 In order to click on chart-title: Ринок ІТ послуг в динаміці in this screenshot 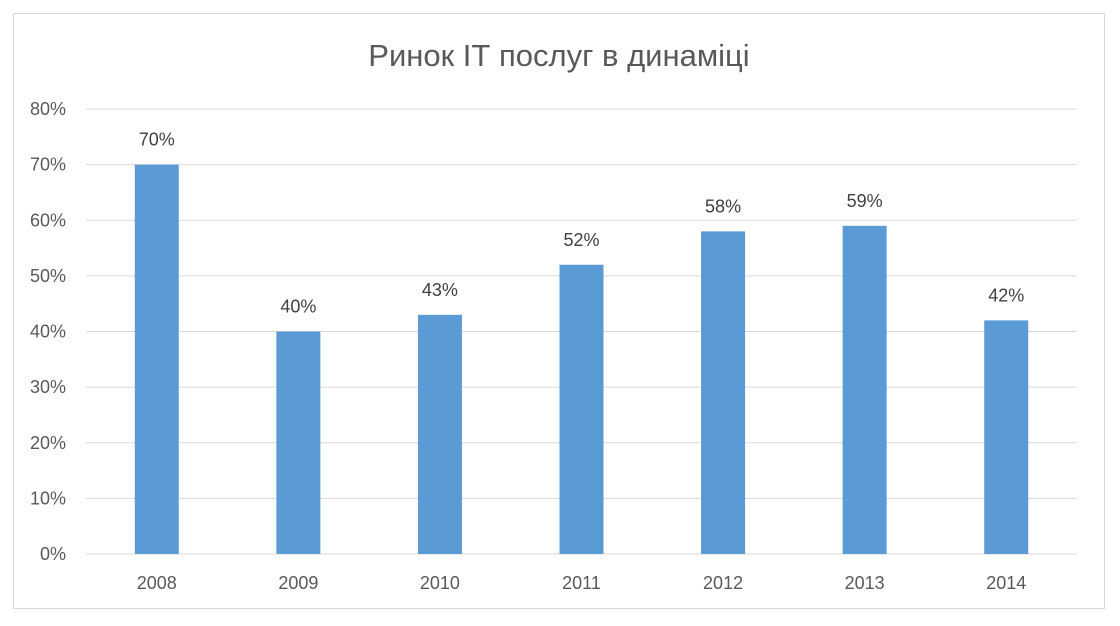, I will do `click(558, 55)`.